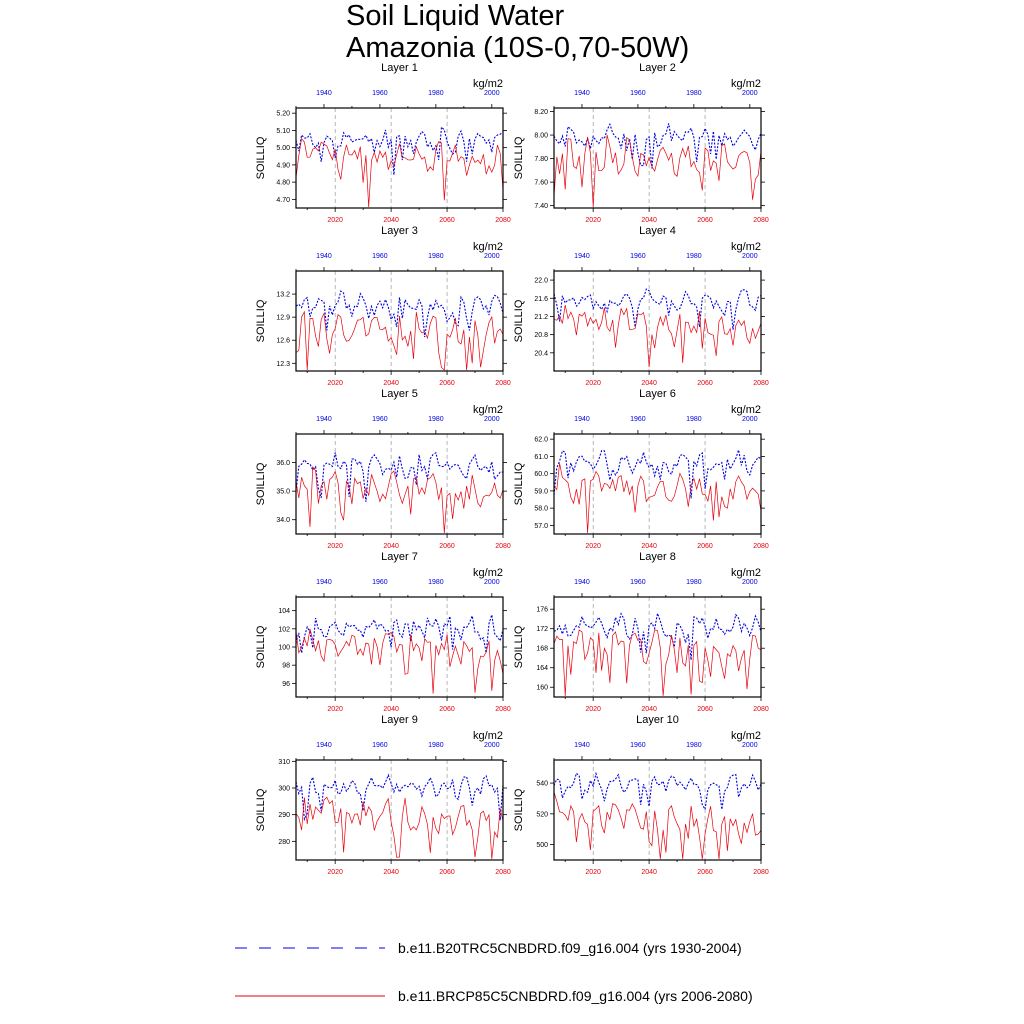  Describe the element at coordinates (541, 206) in the screenshot. I see `y-tick-label: 7.40` at that location.